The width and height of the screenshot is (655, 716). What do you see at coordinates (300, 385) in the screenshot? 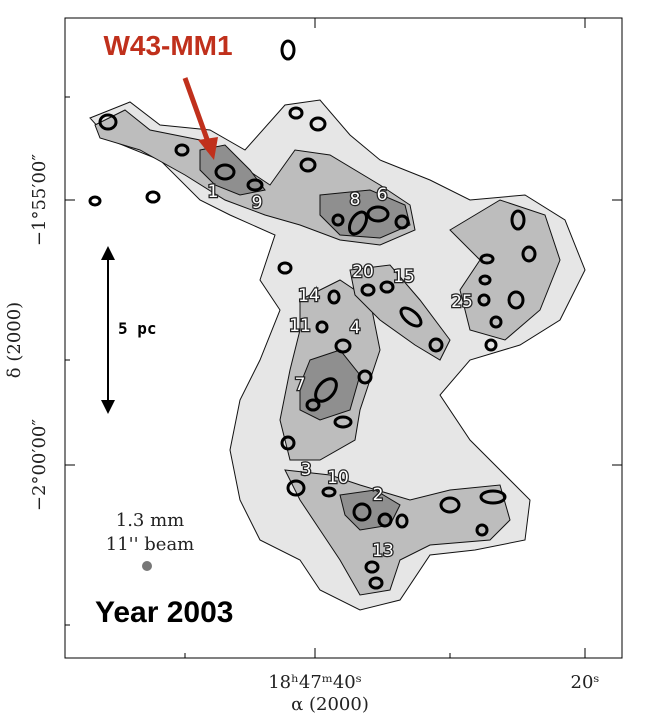
I see `source-label: 7` at bounding box center [300, 385].